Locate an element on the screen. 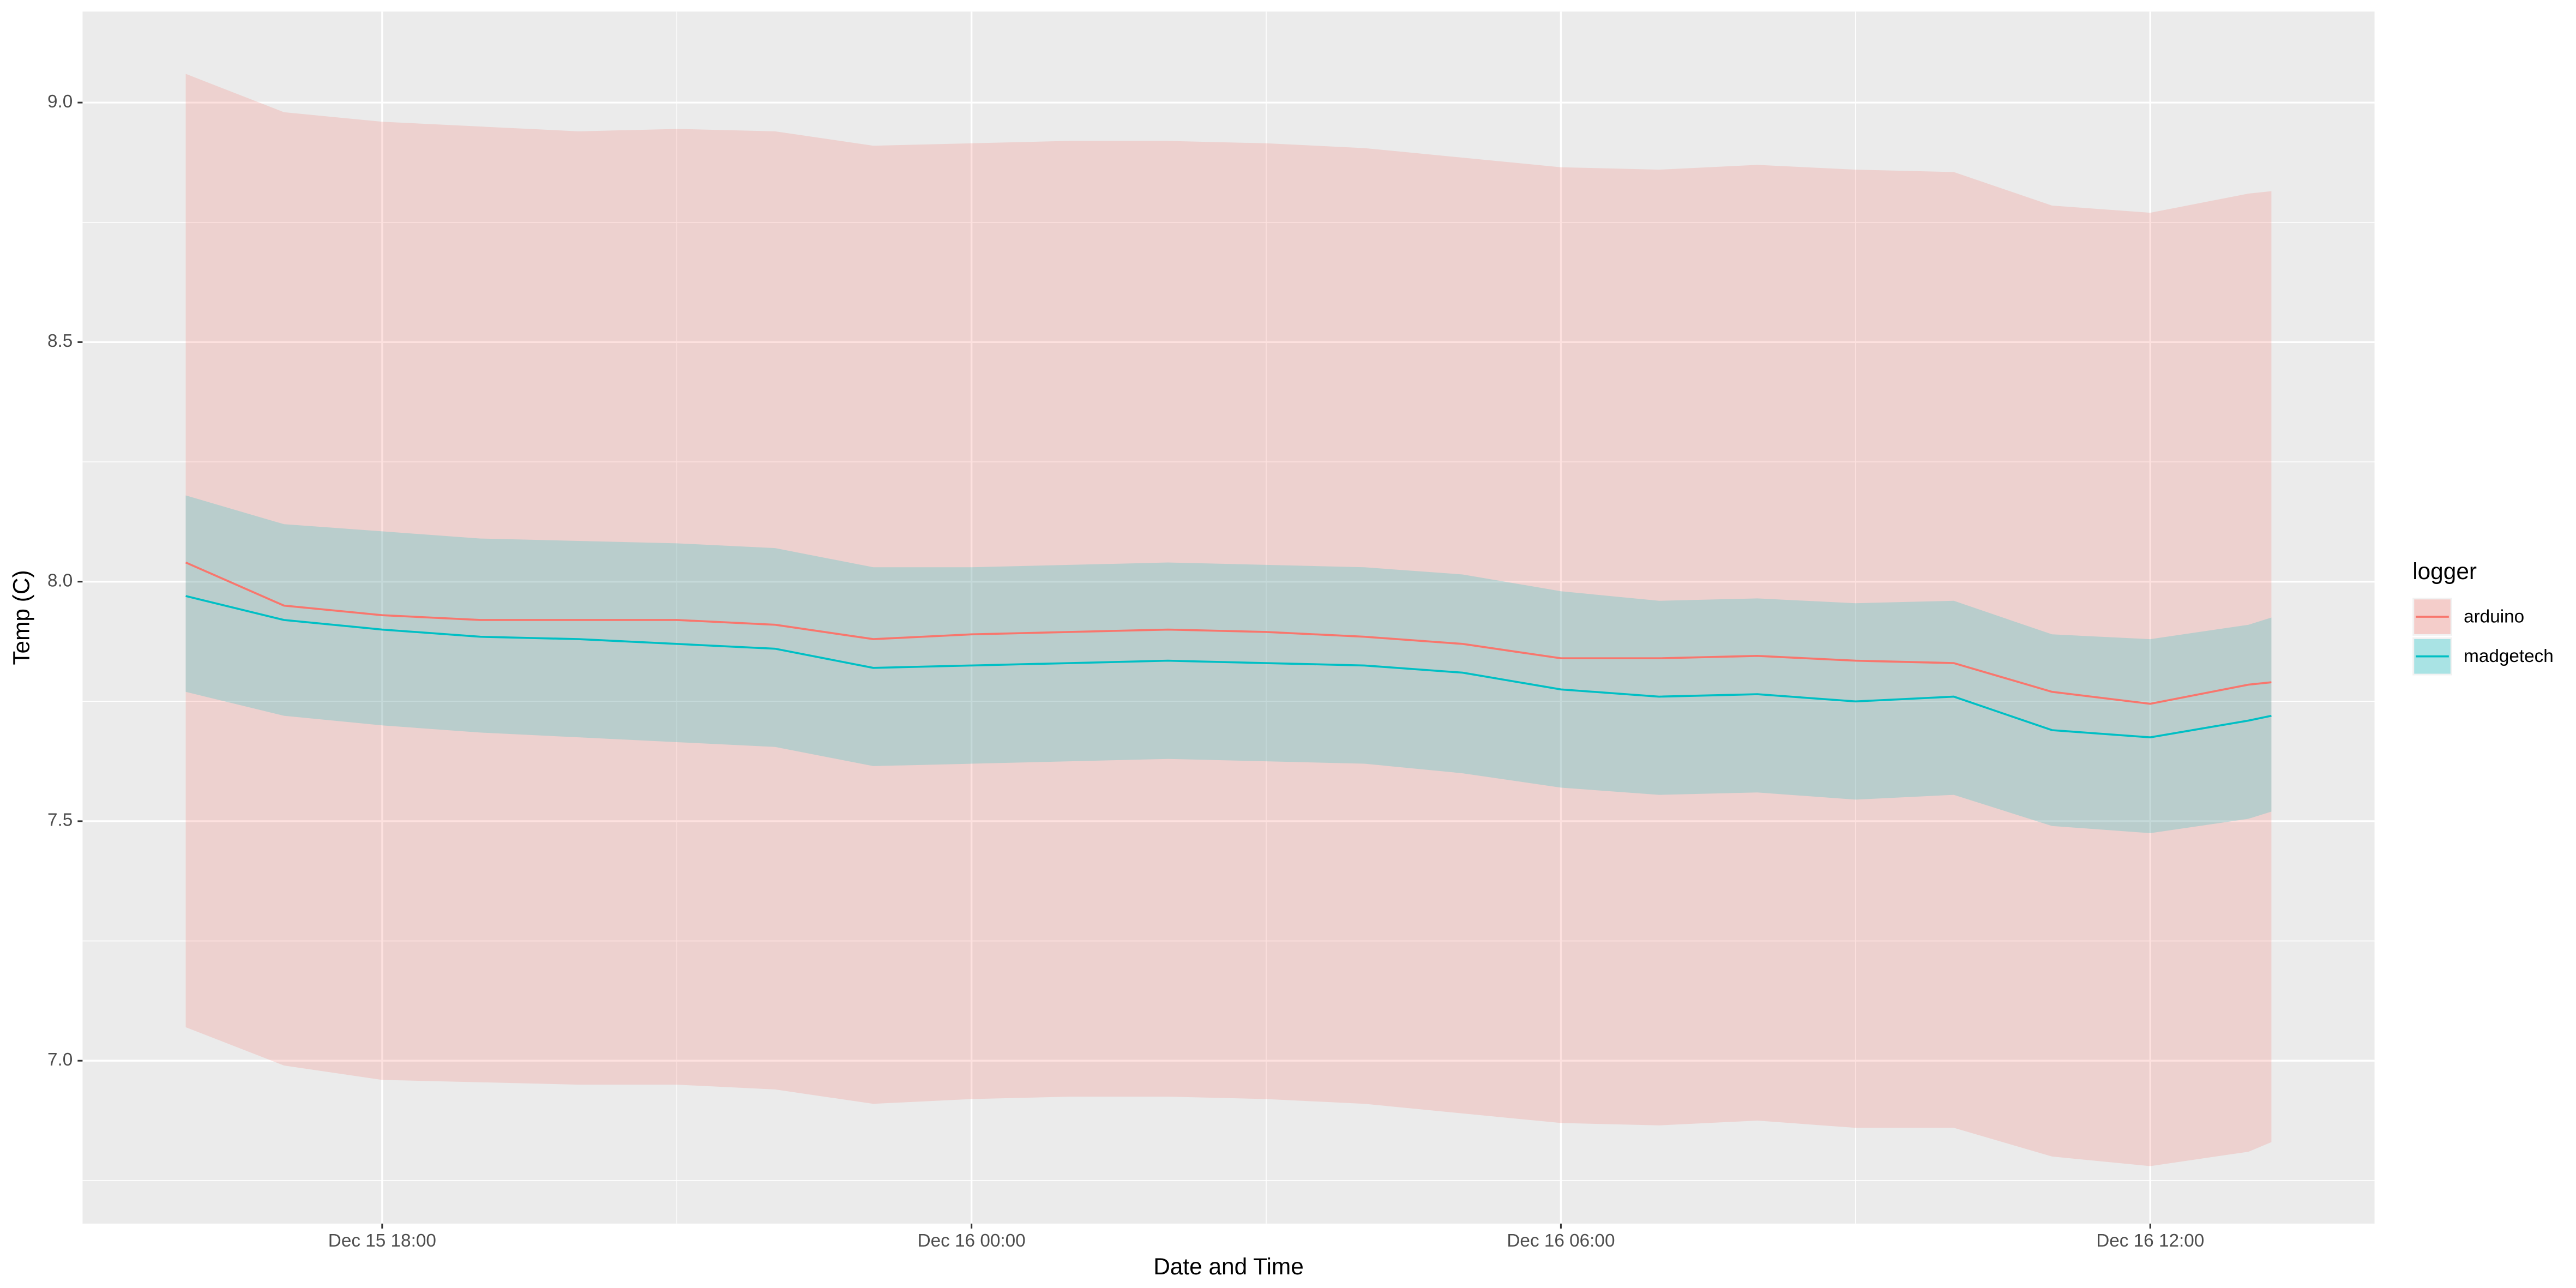  legend: arduino madgetech is located at coordinates (2483, 637).